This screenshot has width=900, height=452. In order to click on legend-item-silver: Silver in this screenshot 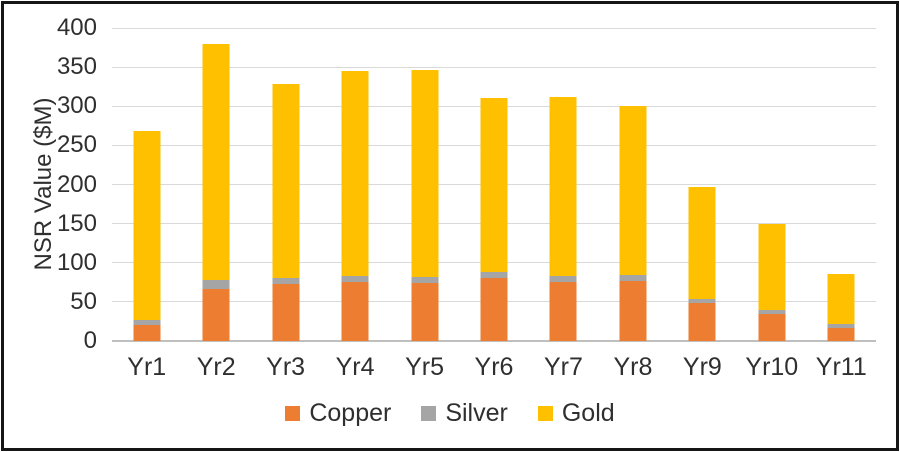, I will do `click(464, 413)`.